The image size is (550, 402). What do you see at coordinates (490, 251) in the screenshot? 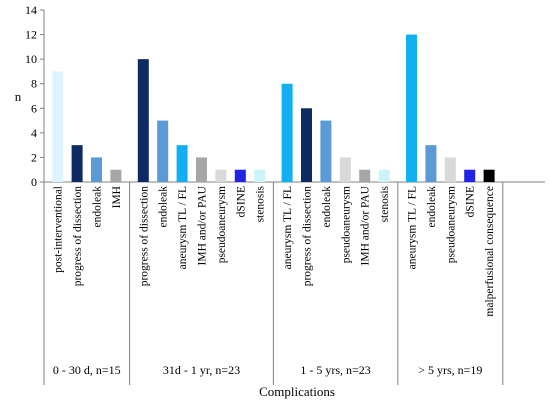
I see `category-label: malperfusional consequence` at bounding box center [490, 251].